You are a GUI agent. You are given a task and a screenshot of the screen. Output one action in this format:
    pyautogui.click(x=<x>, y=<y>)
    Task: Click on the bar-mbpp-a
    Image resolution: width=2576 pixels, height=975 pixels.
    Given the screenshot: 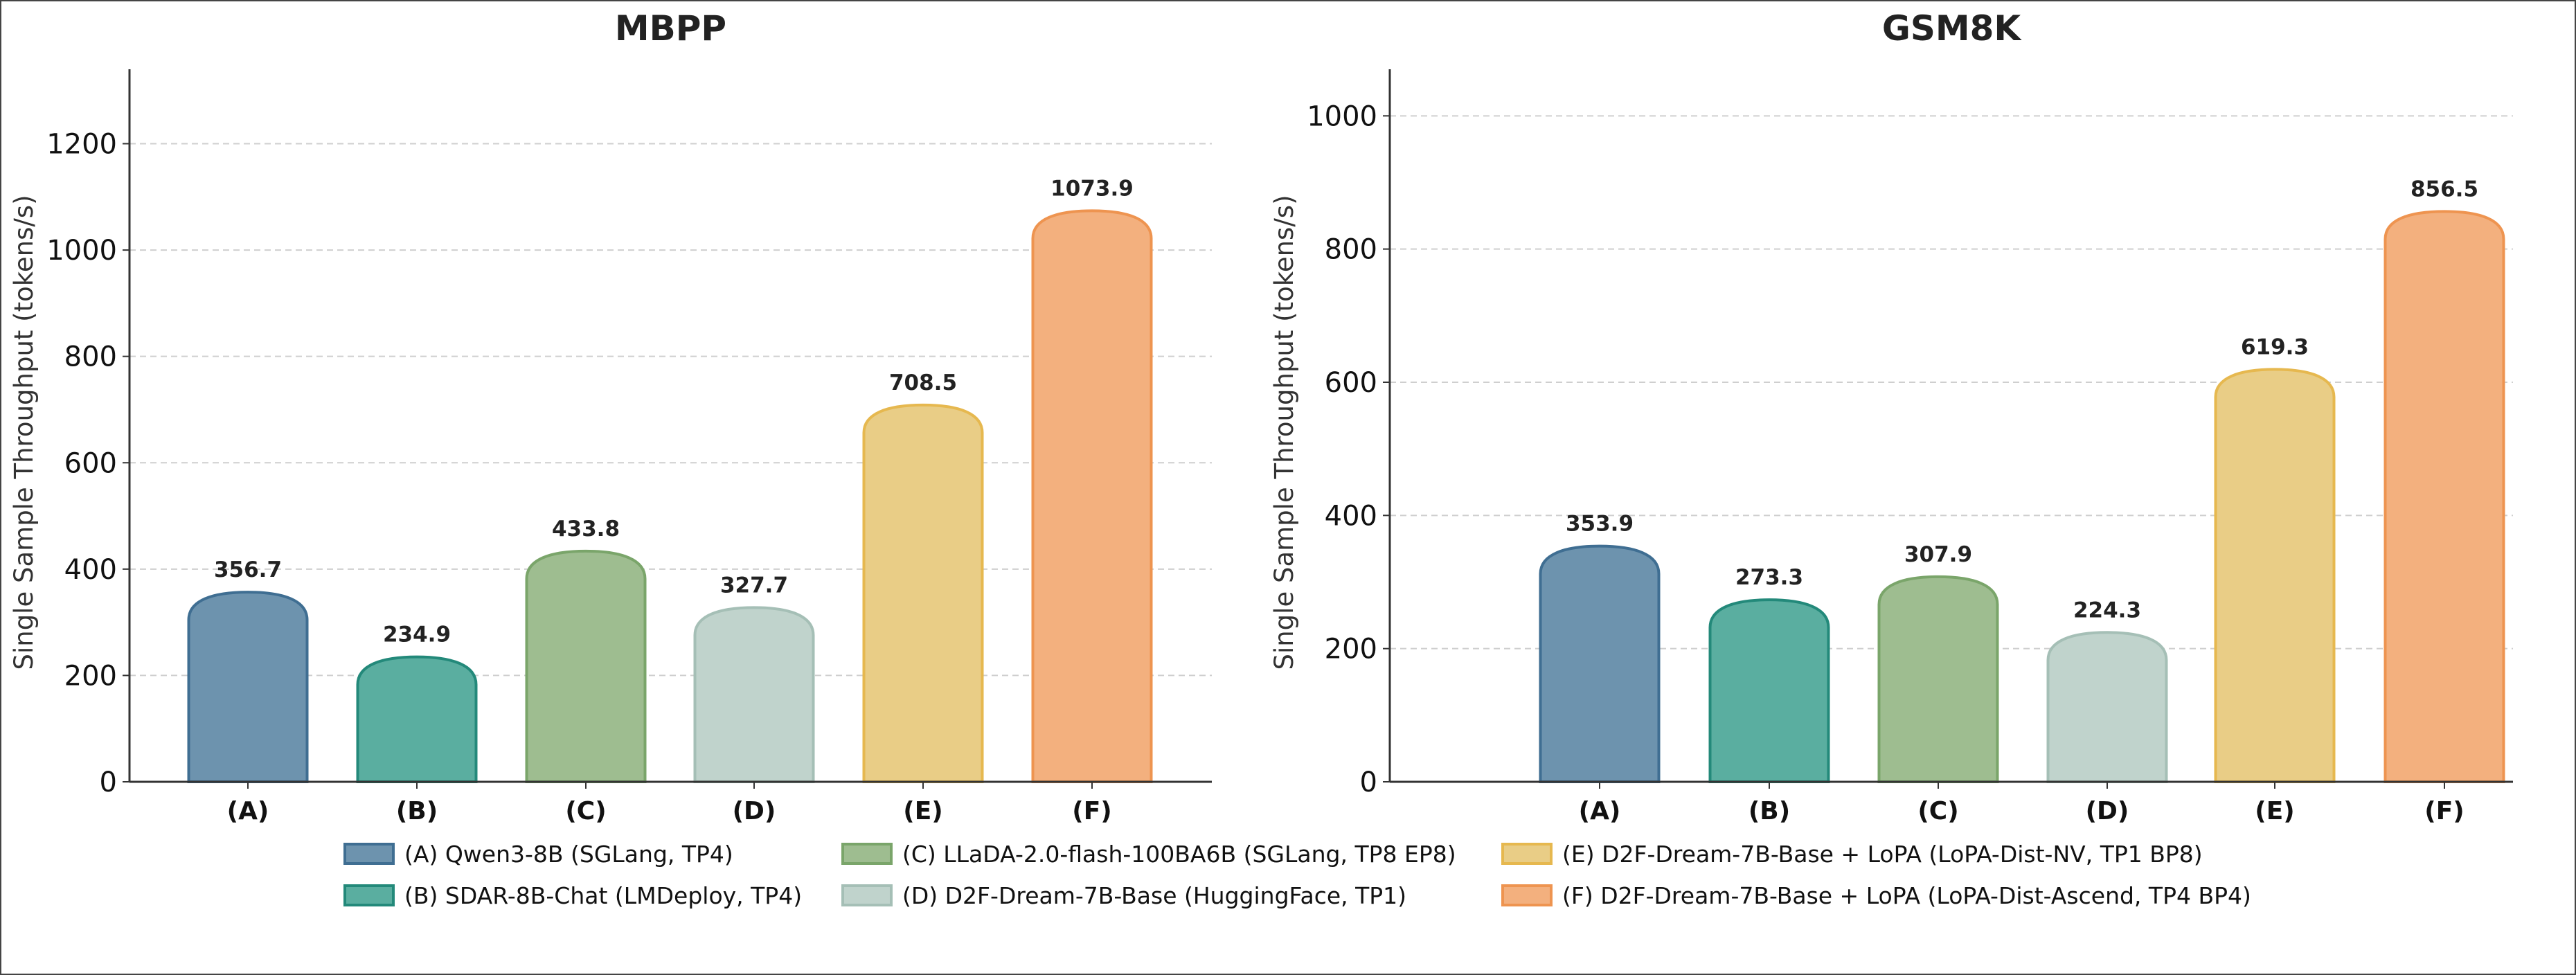 What is the action you would take?
    pyautogui.click(x=248, y=687)
    